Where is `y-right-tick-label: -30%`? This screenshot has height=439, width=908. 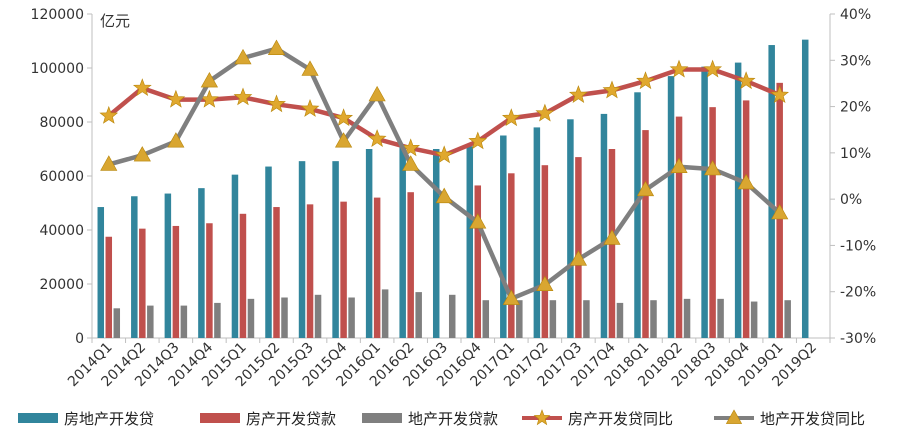
y-right-tick-label: -30% is located at coordinates (858, 339).